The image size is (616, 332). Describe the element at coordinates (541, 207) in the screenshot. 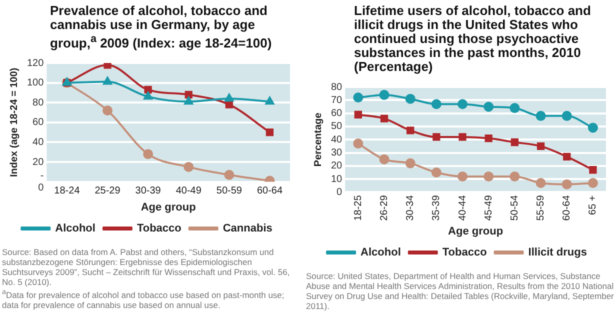

I see `x-tick-label: 55-59` at that location.